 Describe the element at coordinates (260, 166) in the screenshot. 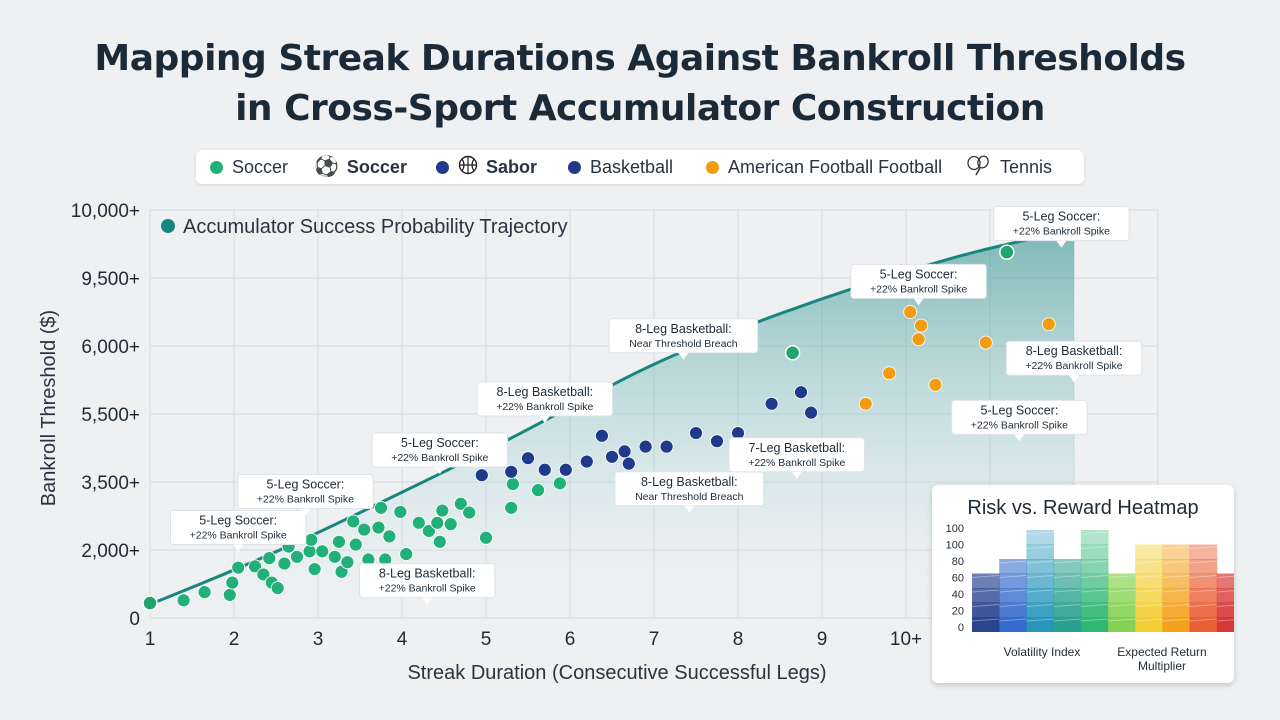

I see `legend-label: Soccer` at that location.